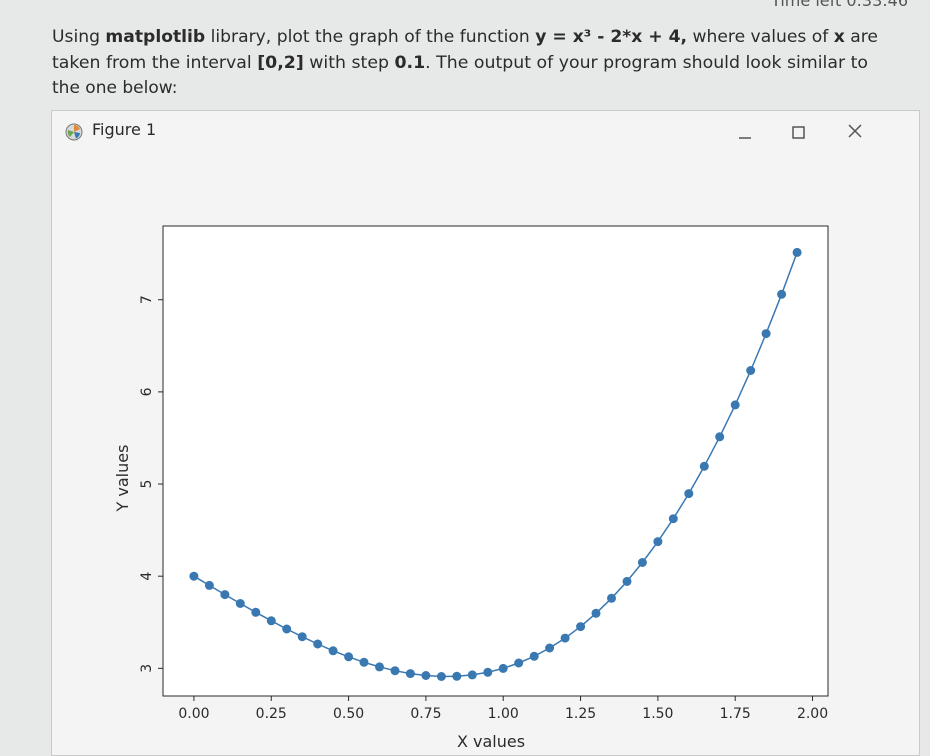 Image resolution: width=930 pixels, height=756 pixels. Describe the element at coordinates (491, 741) in the screenshot. I see `x-axis-label: X values` at that location.